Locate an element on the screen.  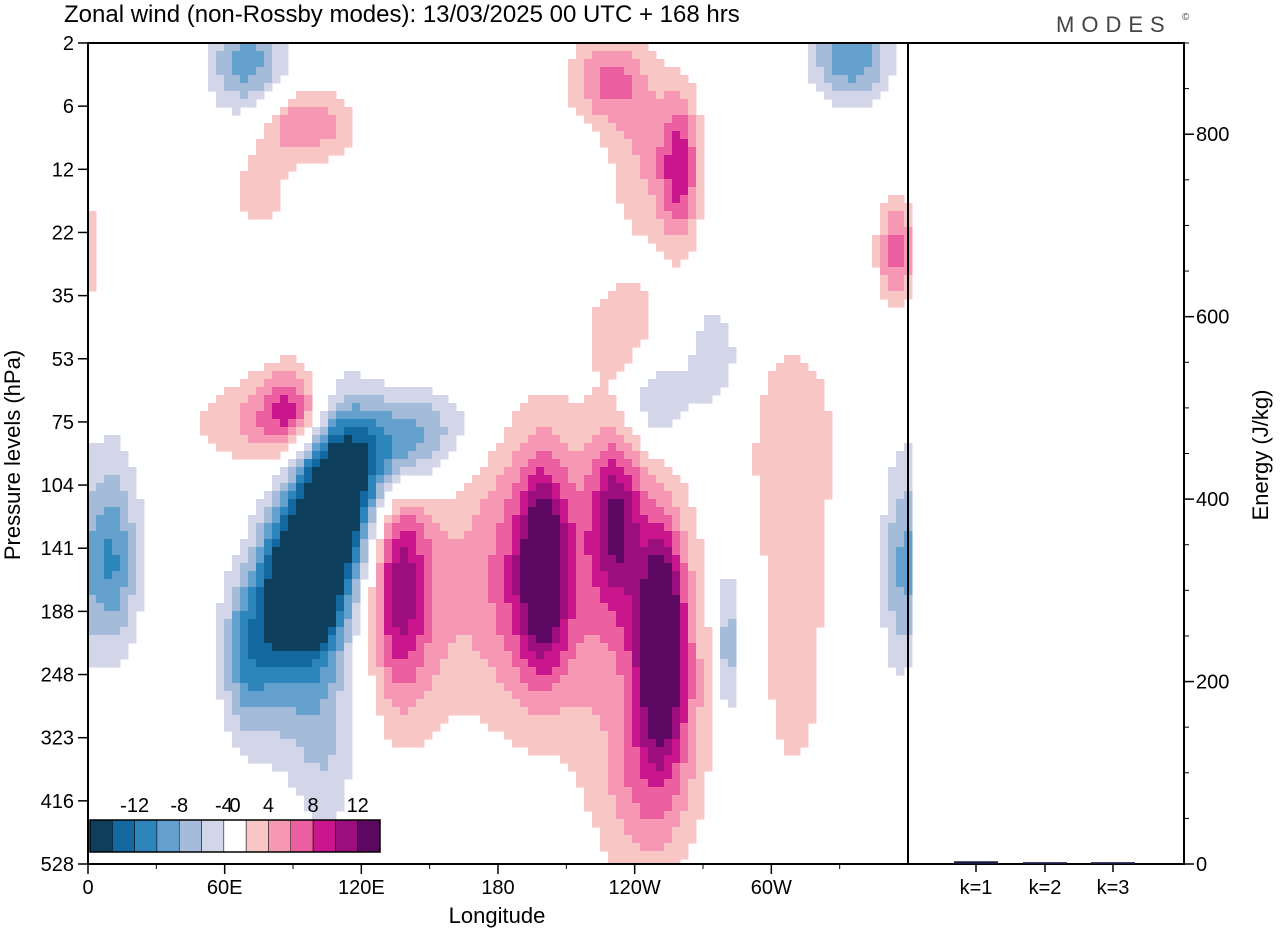
x-tick-label: 180 is located at coordinates (497, 888).